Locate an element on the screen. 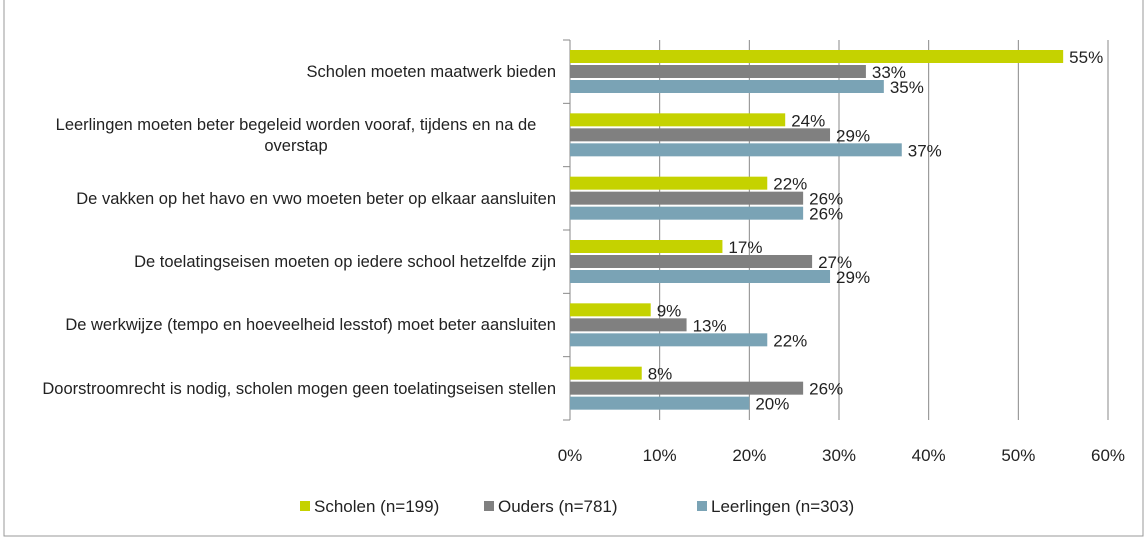  x-tick-label: 10% is located at coordinates (660, 455).